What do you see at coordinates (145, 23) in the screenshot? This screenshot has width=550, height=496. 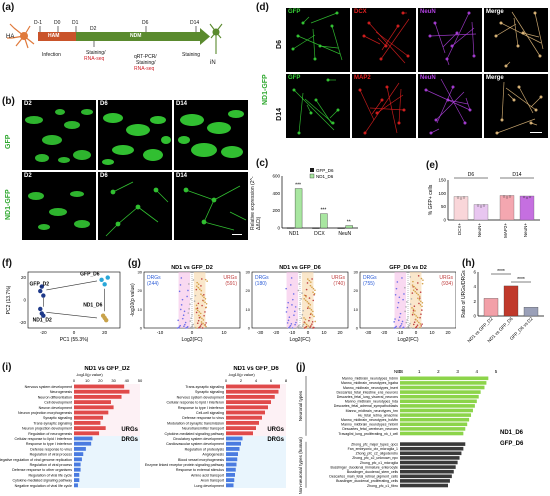 I see `day-label: D6` at bounding box center [145, 23].